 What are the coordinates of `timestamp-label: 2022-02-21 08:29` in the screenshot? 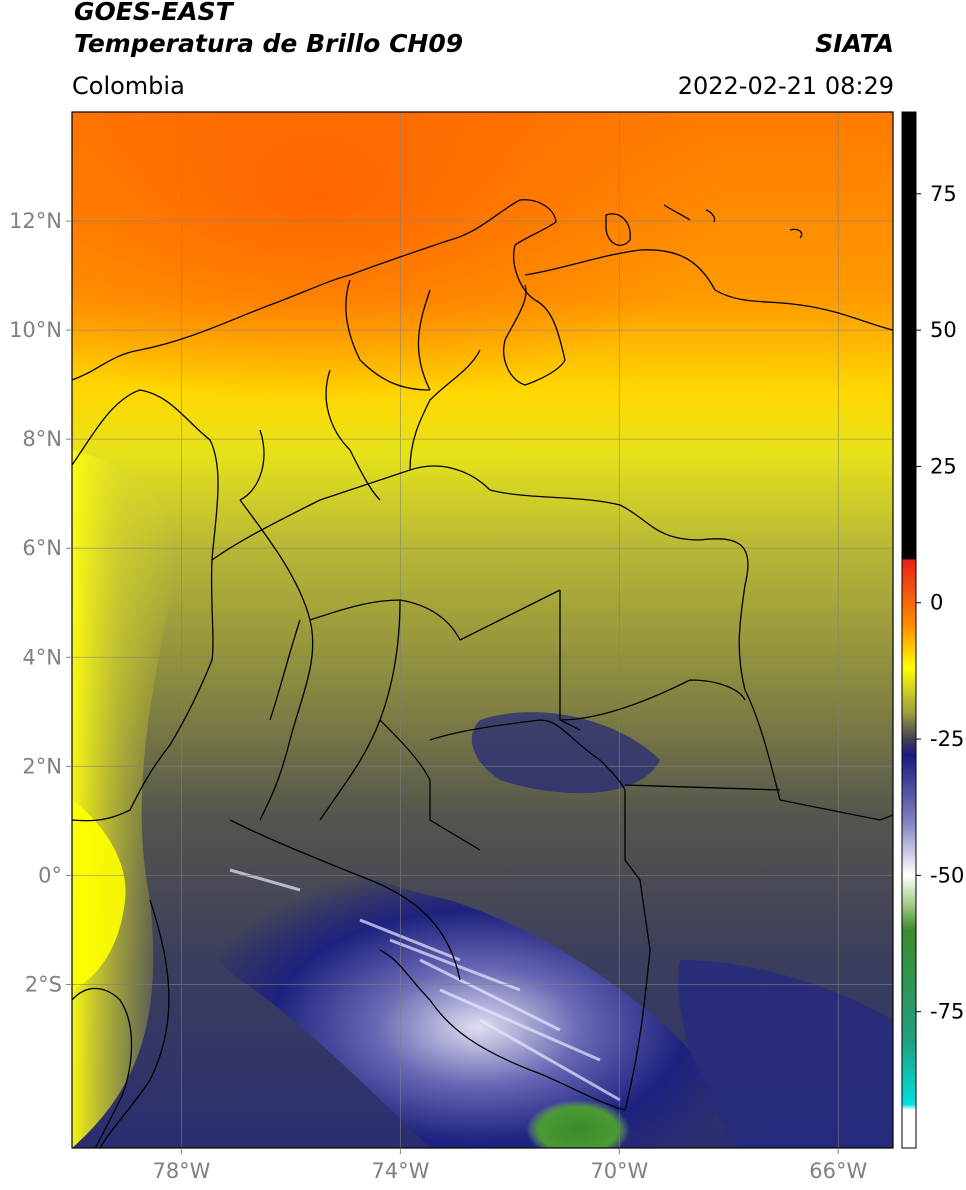 It's located at (785, 86).